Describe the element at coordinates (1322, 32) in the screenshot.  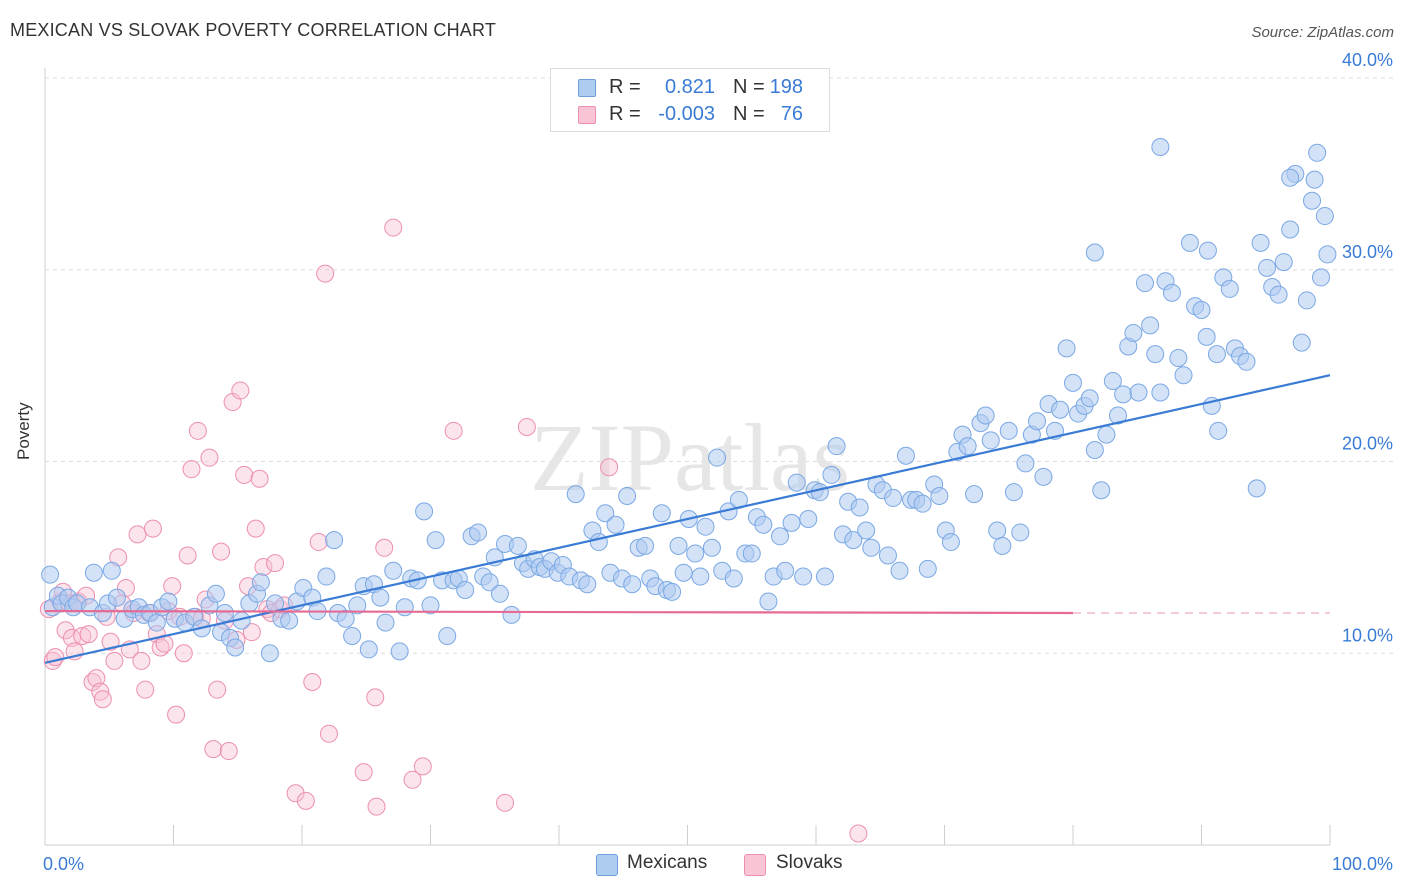
I see `source-label: Source: ZipAtlas.com` at that location.